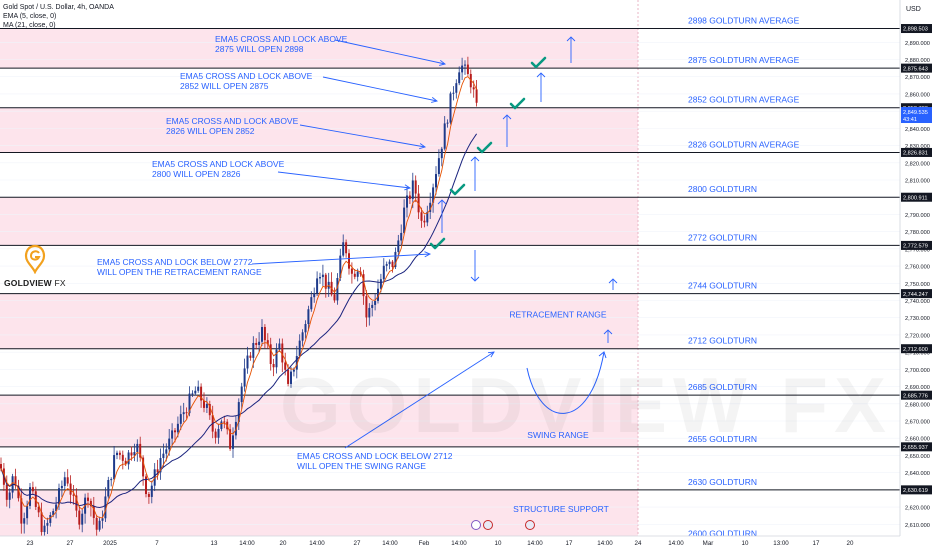 The height and width of the screenshot is (555, 932). What do you see at coordinates (915, 295) in the screenshot?
I see `level-tag-6: 2,744.247` at bounding box center [915, 295].